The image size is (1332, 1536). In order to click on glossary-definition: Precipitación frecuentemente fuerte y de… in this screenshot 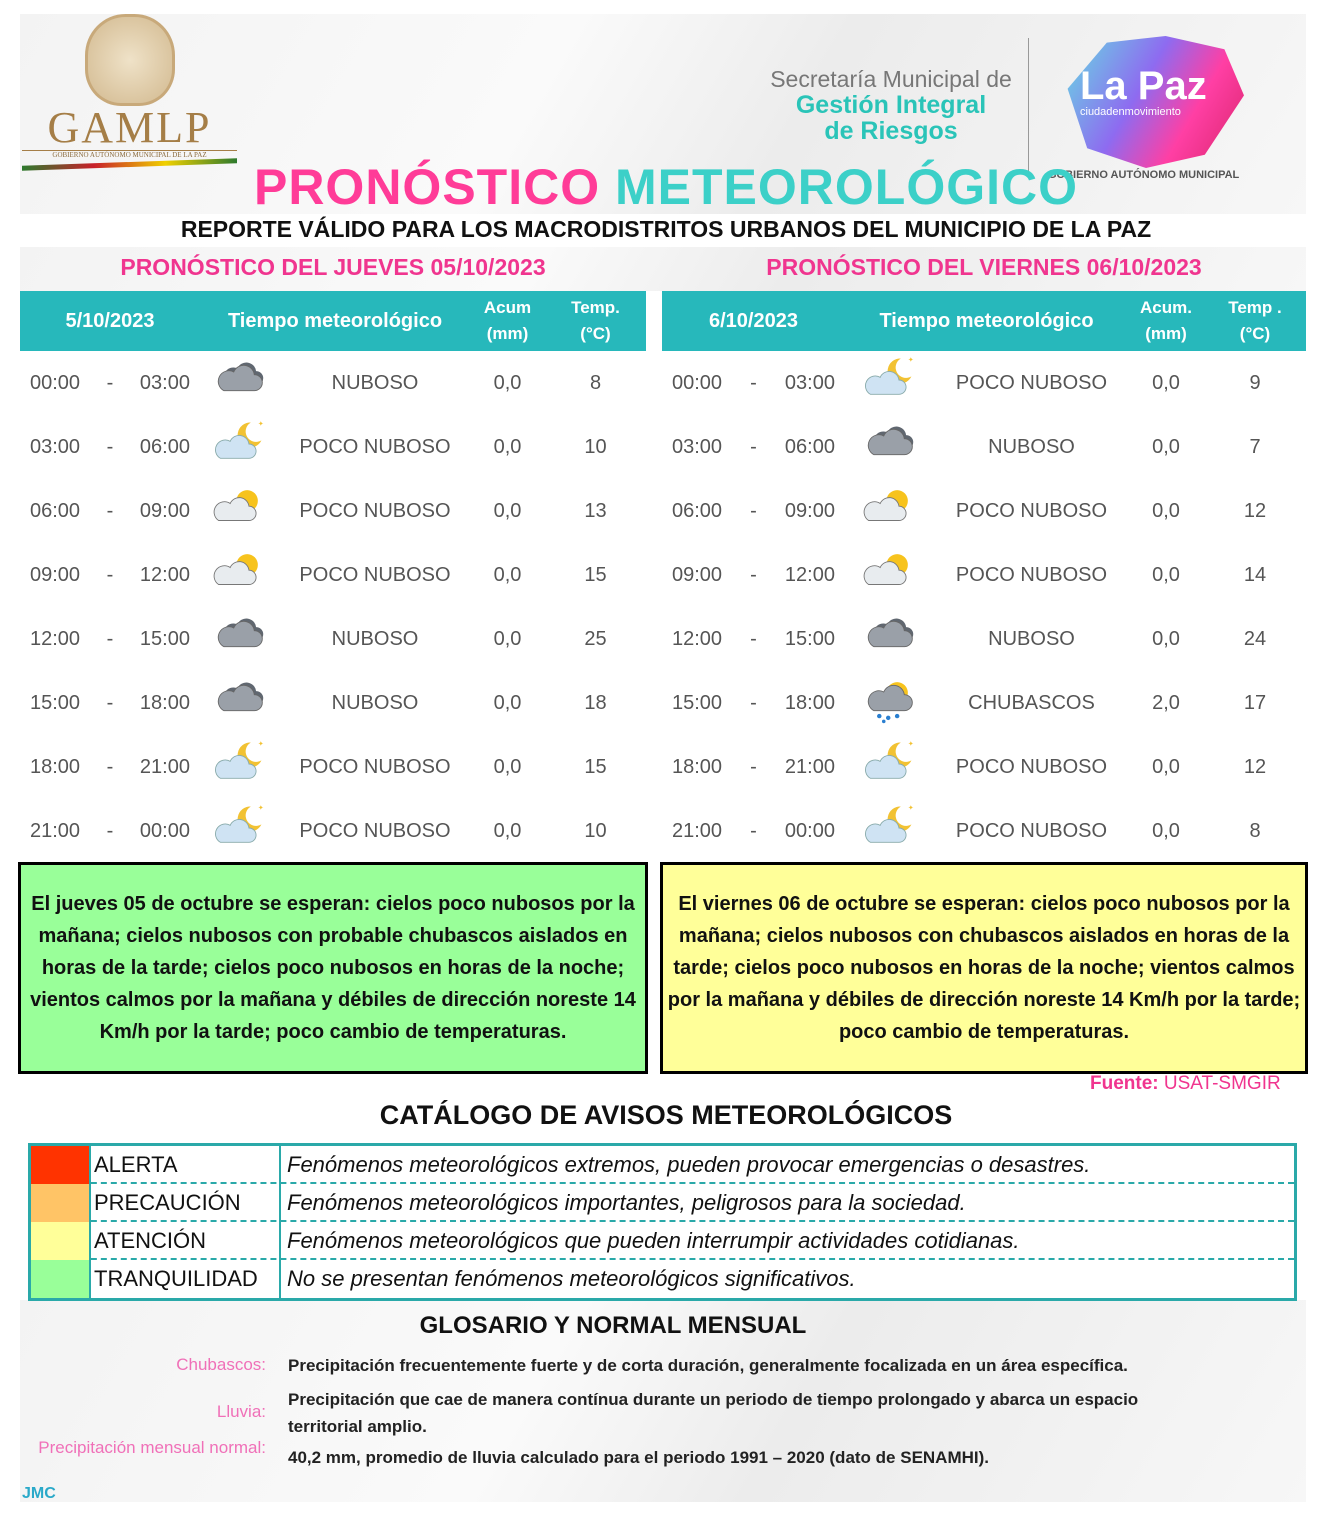, I will do `click(708, 1365)`.